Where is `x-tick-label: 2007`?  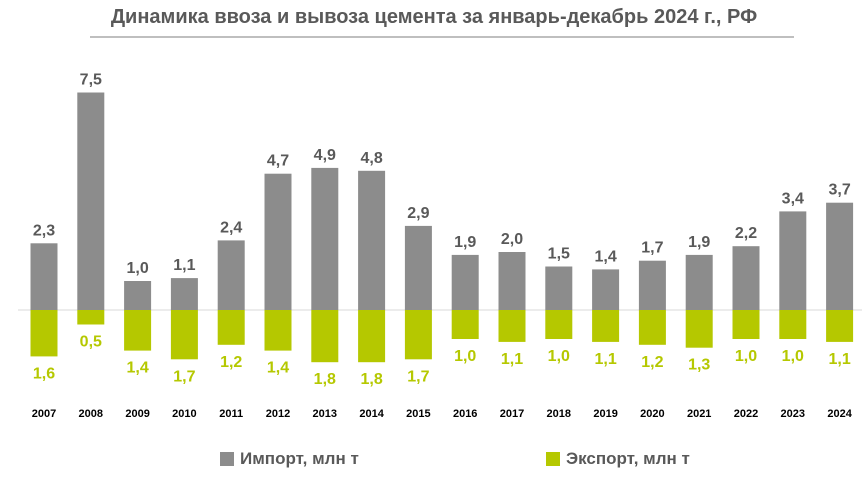
x-tick-label: 2007 is located at coordinates (44, 414).